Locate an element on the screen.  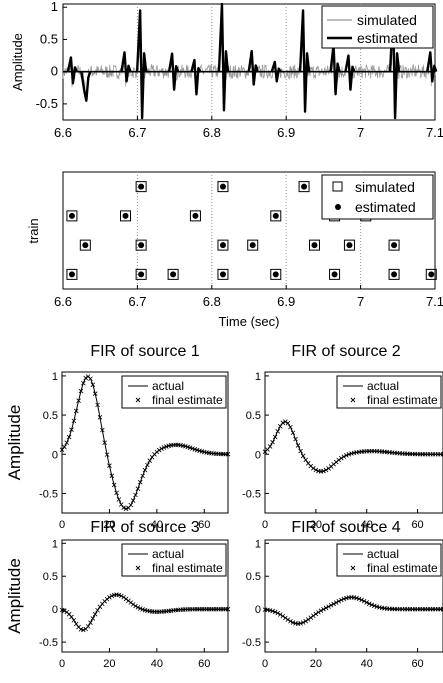
signal-y-tick-label: -0.5 is located at coordinates (47, 103).